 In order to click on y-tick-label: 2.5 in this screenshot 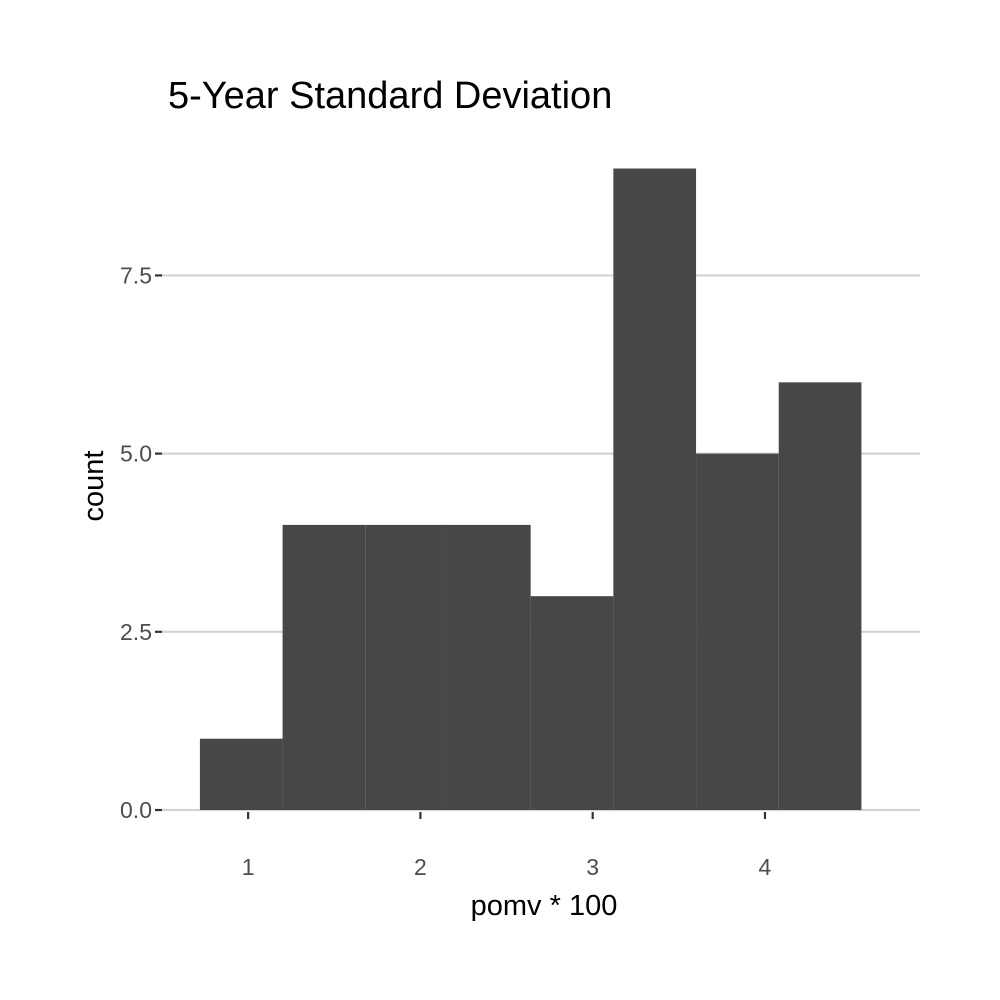, I will do `click(136, 632)`.